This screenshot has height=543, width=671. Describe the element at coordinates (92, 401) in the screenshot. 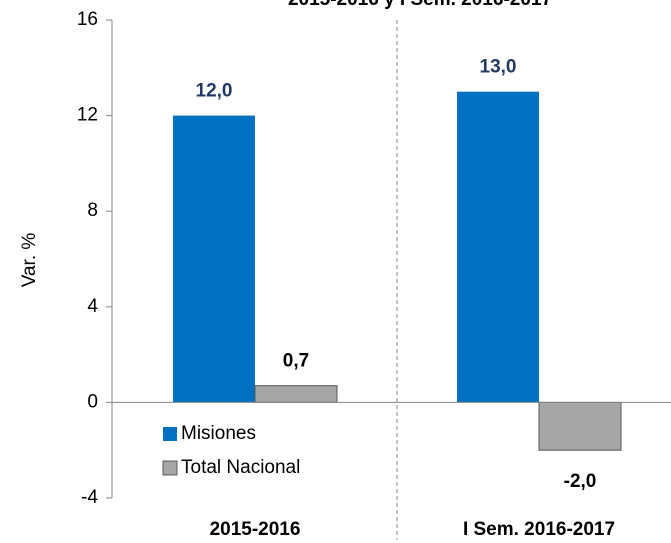

I see `y-tick-label: 0` at that location.